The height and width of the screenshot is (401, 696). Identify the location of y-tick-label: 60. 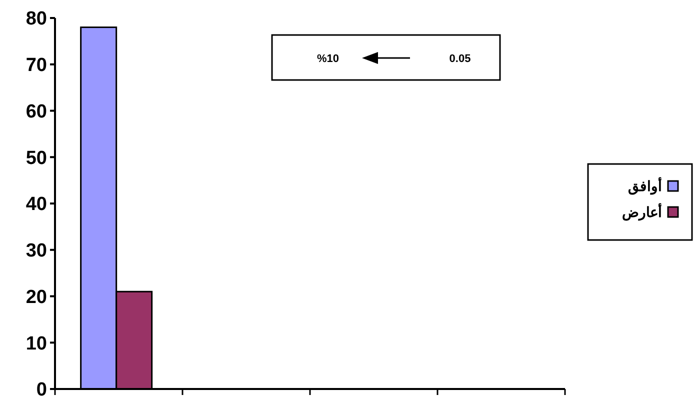
(36, 111).